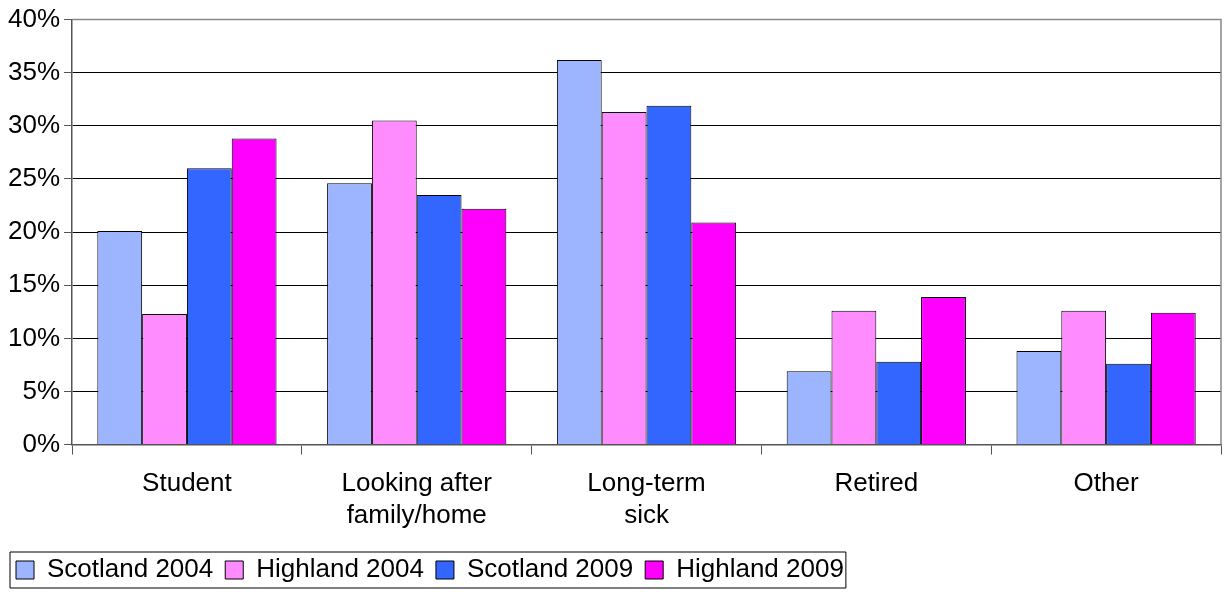 This screenshot has width=1230, height=605. I want to click on y-tick-label: 5%, so click(41, 389).